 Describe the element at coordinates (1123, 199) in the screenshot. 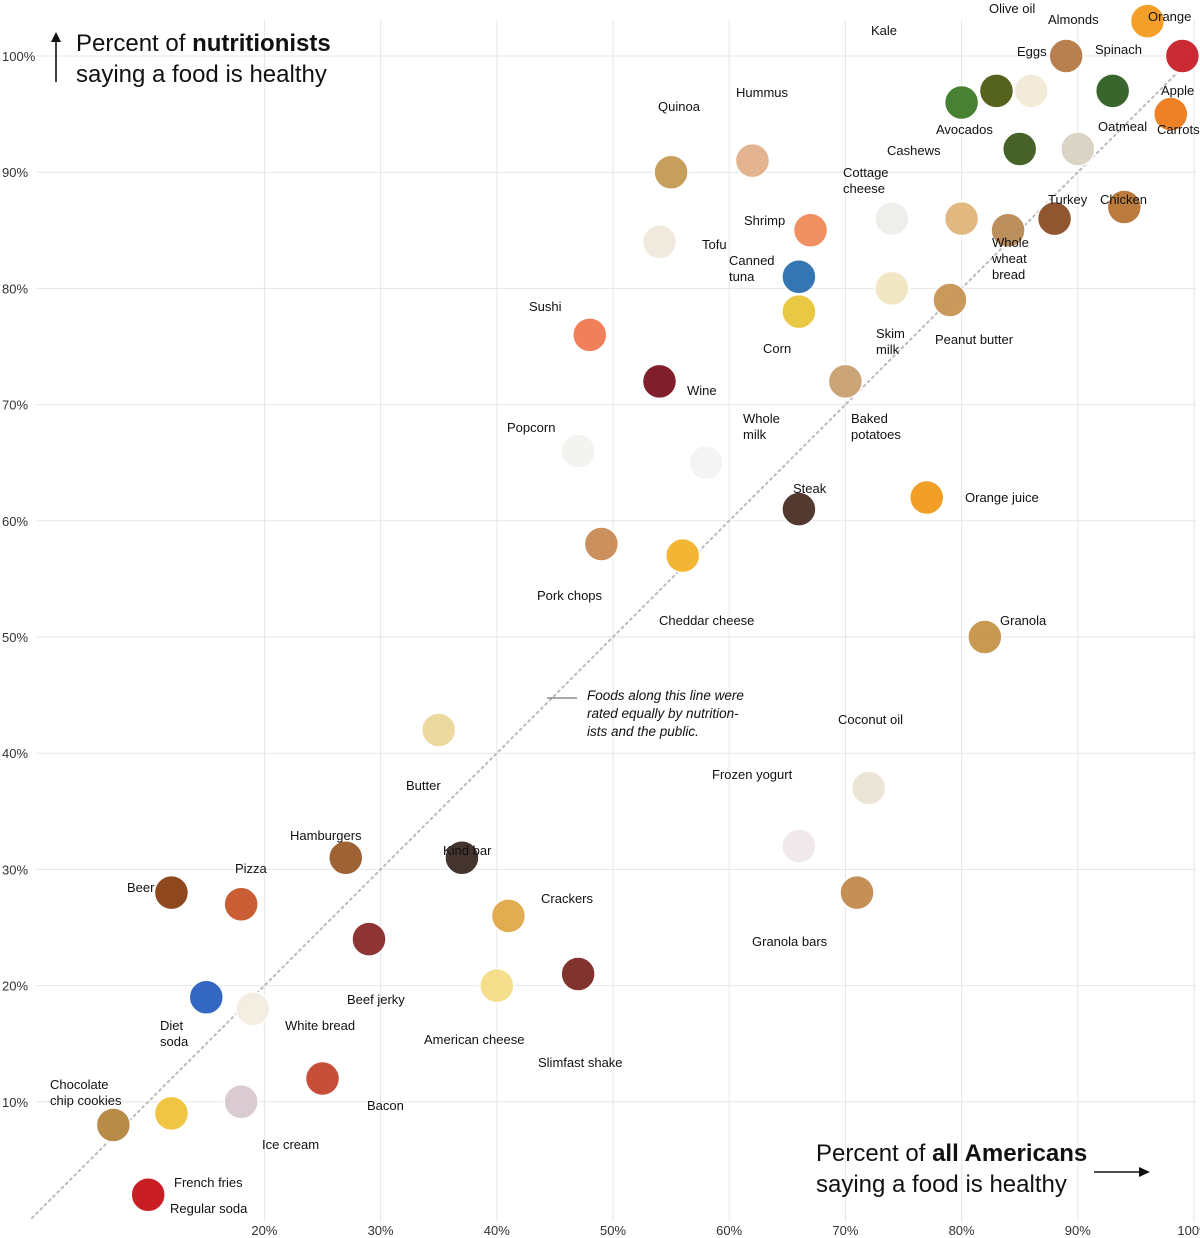

I see `label-chicken: Chicken` at that location.